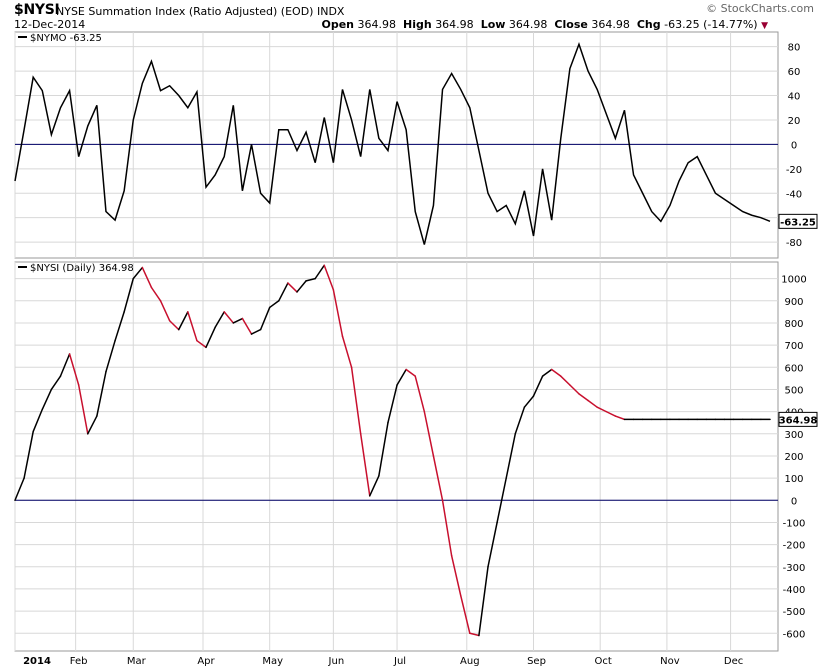 The image size is (820, 668). What do you see at coordinates (66, 38) in the screenshot?
I see `nymo-legend: $NYMO -63.25` at bounding box center [66, 38].